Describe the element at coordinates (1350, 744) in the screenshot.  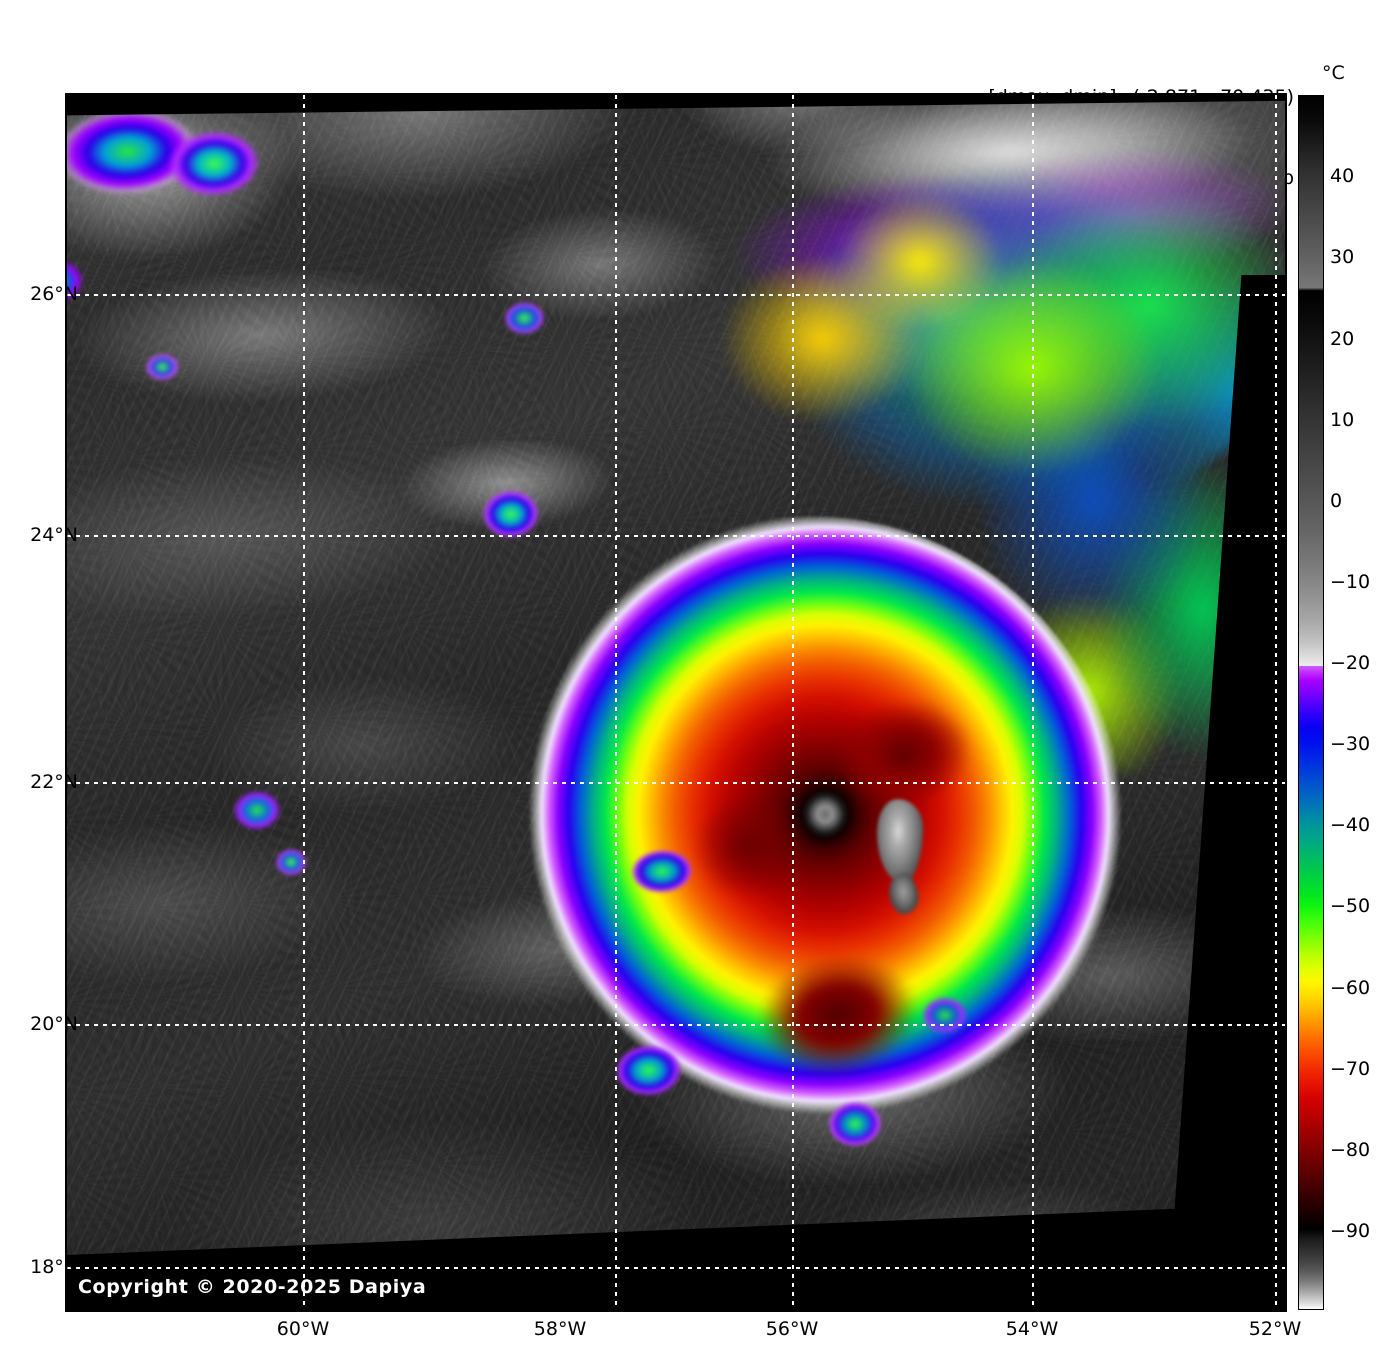
I see `colorbar-tick-label: −30` at that location.